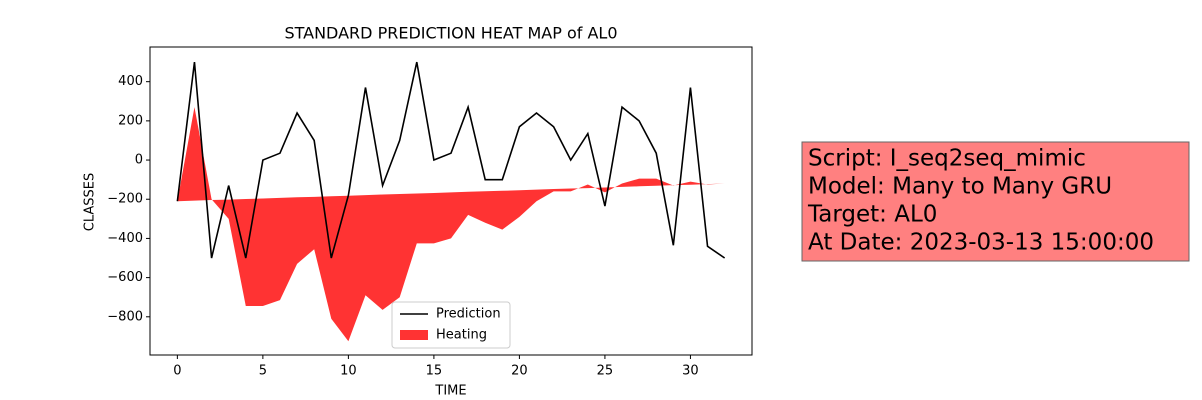 The width and height of the screenshot is (1202, 400). I want to click on y-tick-label: −600, so click(125, 277).